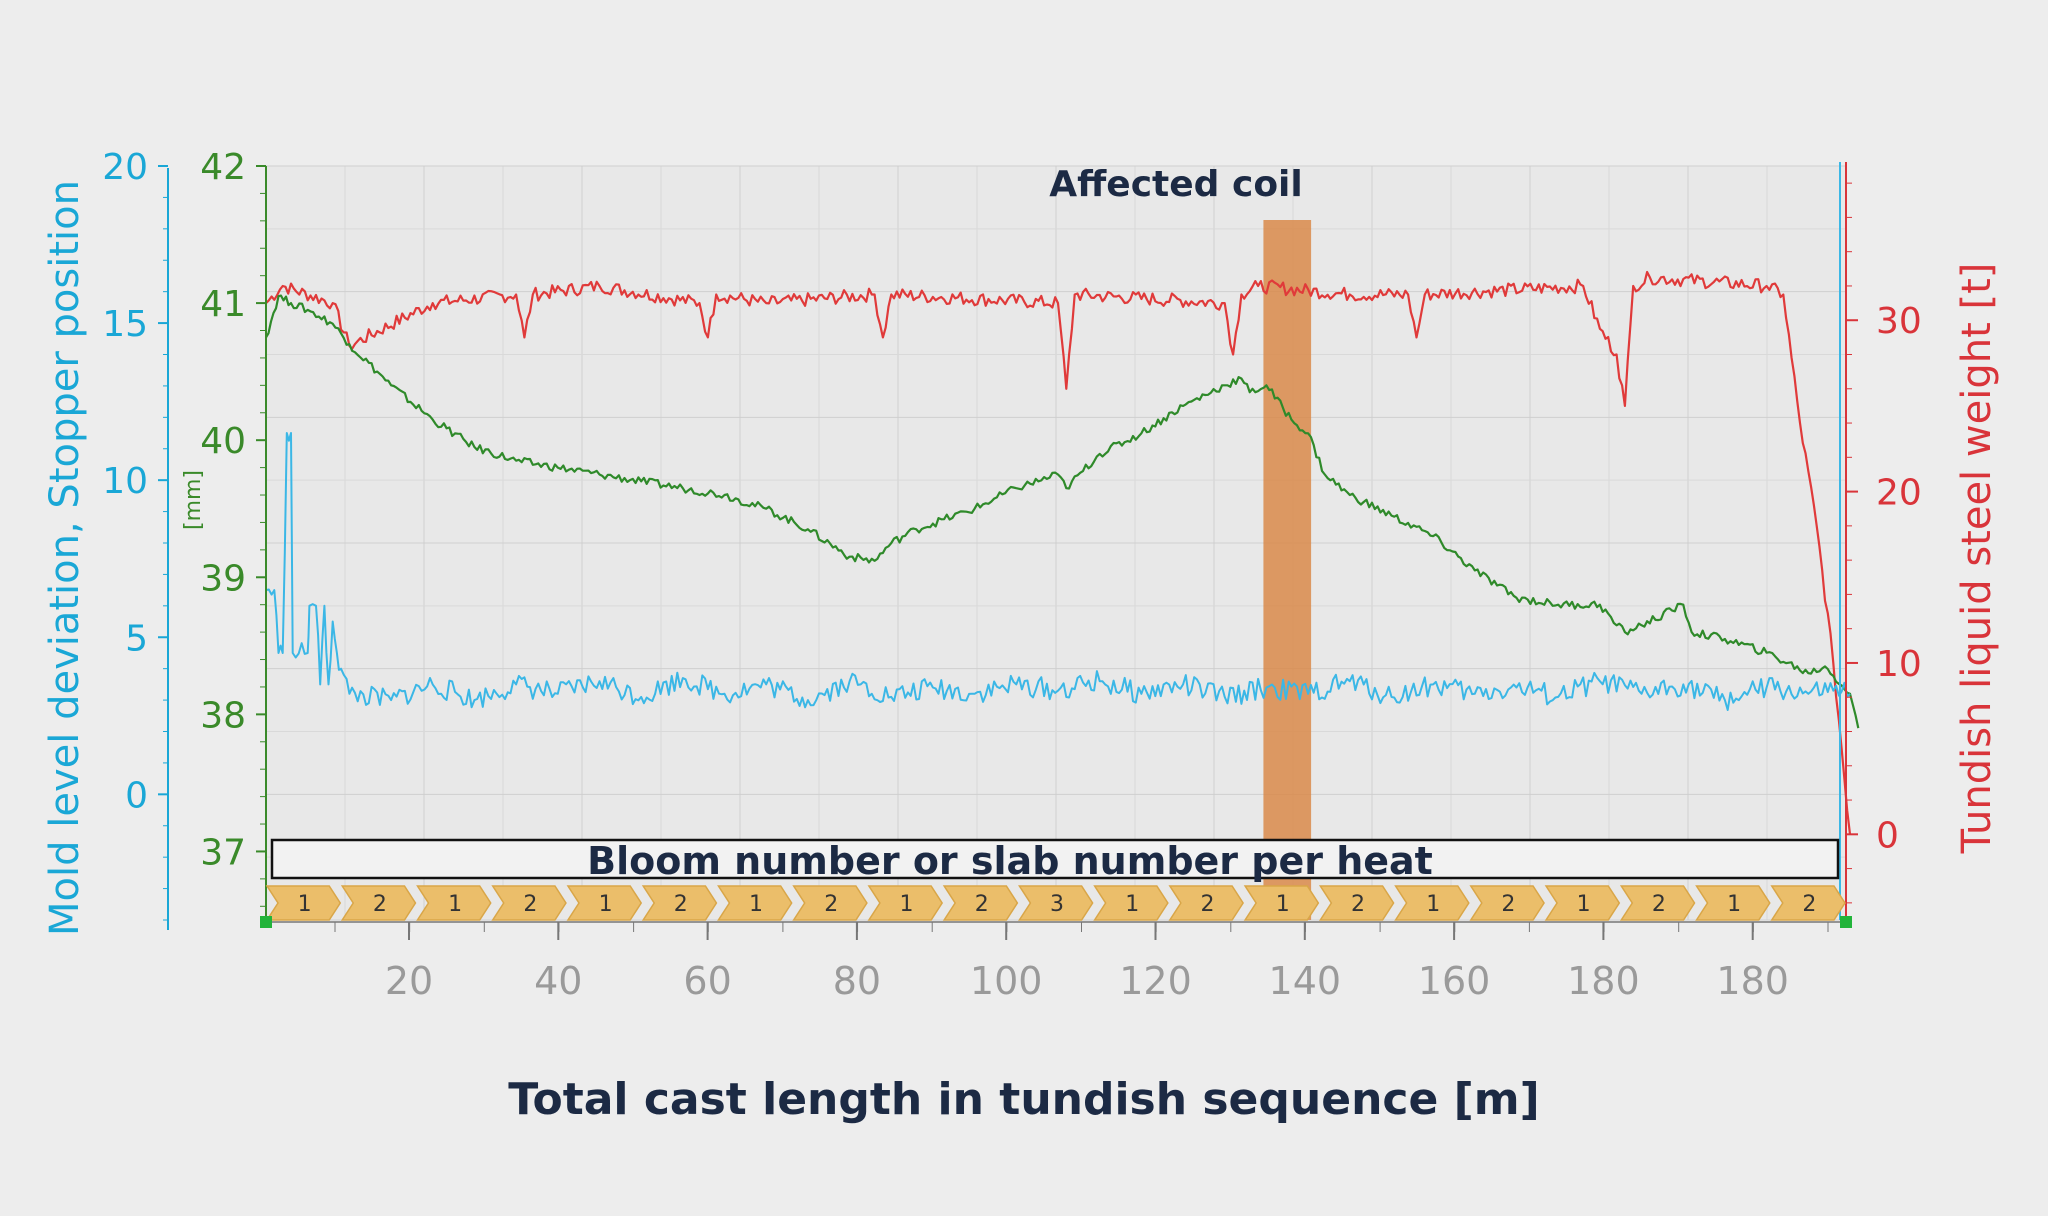 Image resolution: width=2048 pixels, height=1216 pixels. Describe the element at coordinates (1899, 664) in the screenshot. I see `right-tick-label: 10` at that location.